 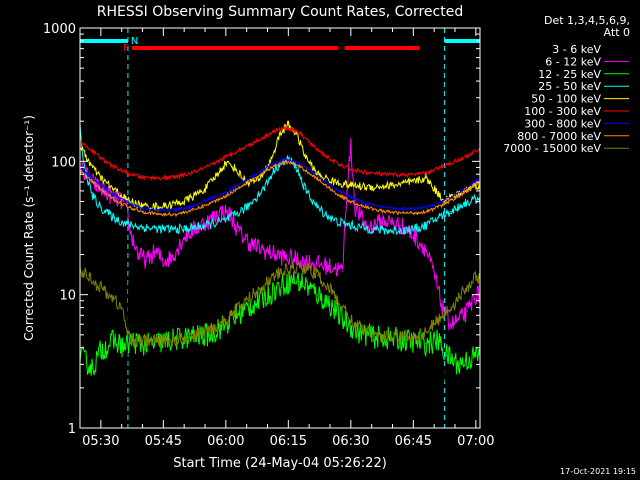 What do you see at coordinates (566, 99) in the screenshot?
I see `legend-label: 50 - 100 keV` at bounding box center [566, 99].